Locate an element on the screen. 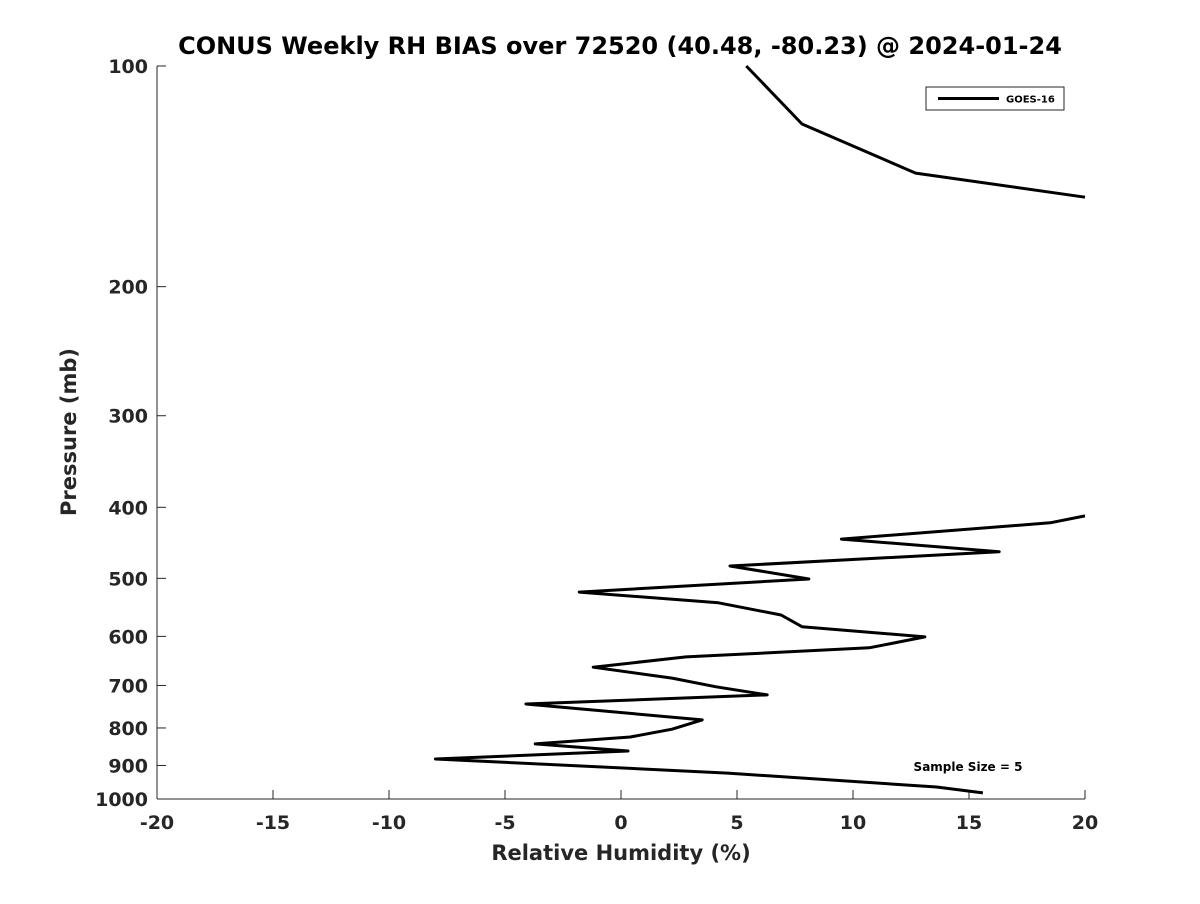  x-tick-label: 15 is located at coordinates (969, 823).